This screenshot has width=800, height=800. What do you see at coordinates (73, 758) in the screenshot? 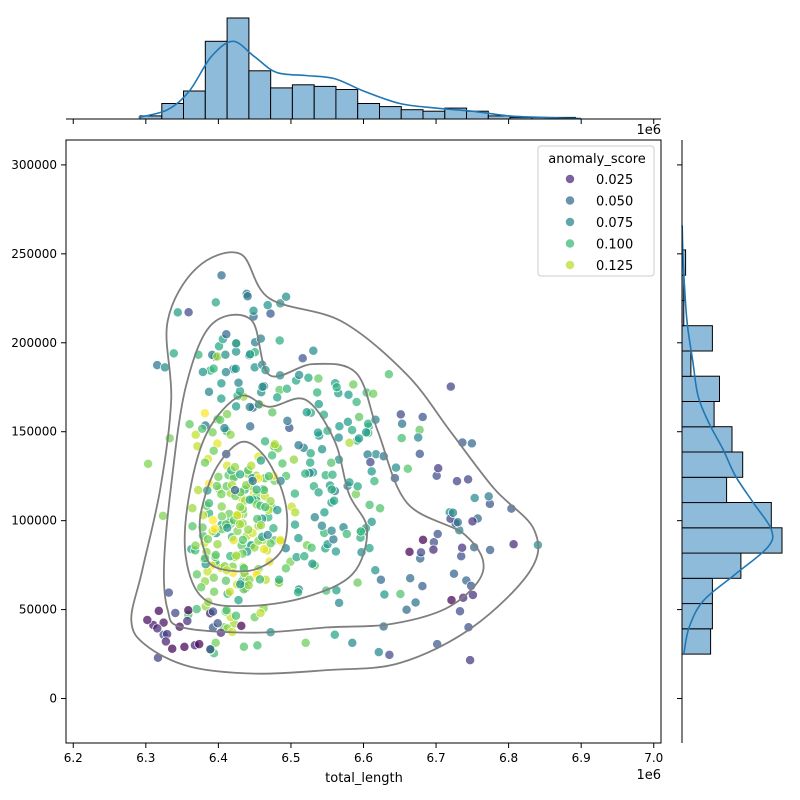
I see `x-tick-label: 6.2` at bounding box center [73, 758].